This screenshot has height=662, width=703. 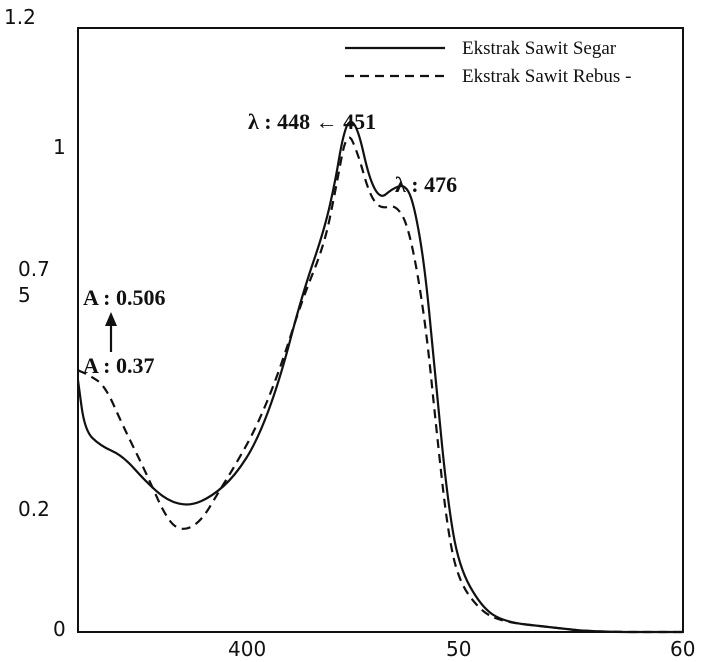 What do you see at coordinates (24, 295) in the screenshot?
I see `y-tick-label: 5` at bounding box center [24, 295].